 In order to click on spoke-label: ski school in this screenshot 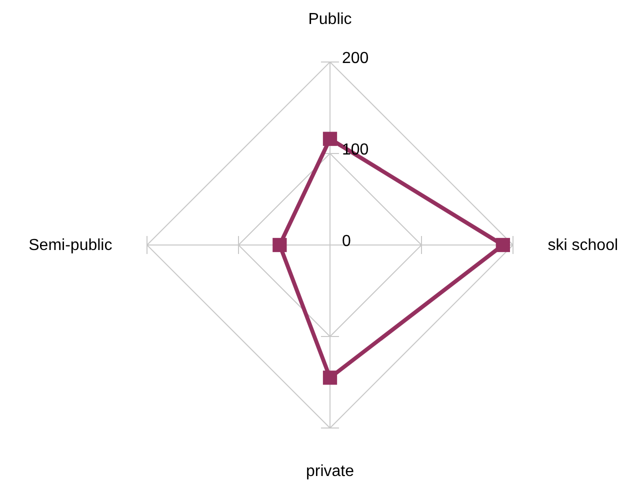, I will do `click(583, 245)`.